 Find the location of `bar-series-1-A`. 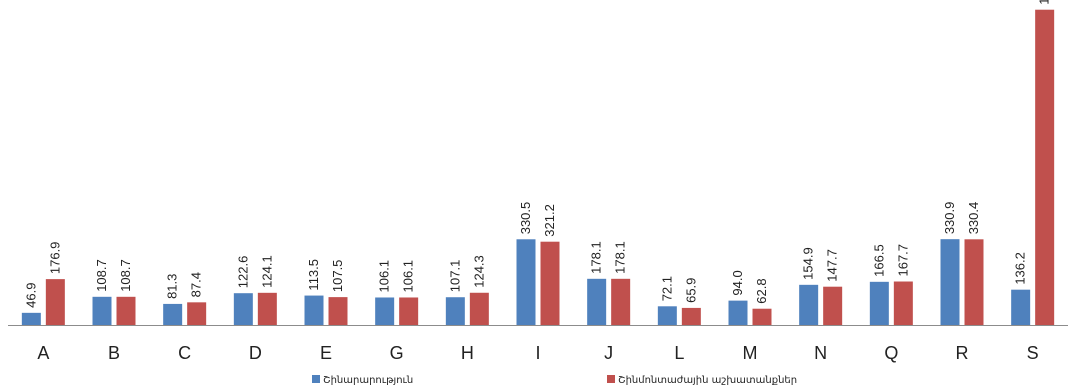

bar-series-1-A is located at coordinates (31, 318).